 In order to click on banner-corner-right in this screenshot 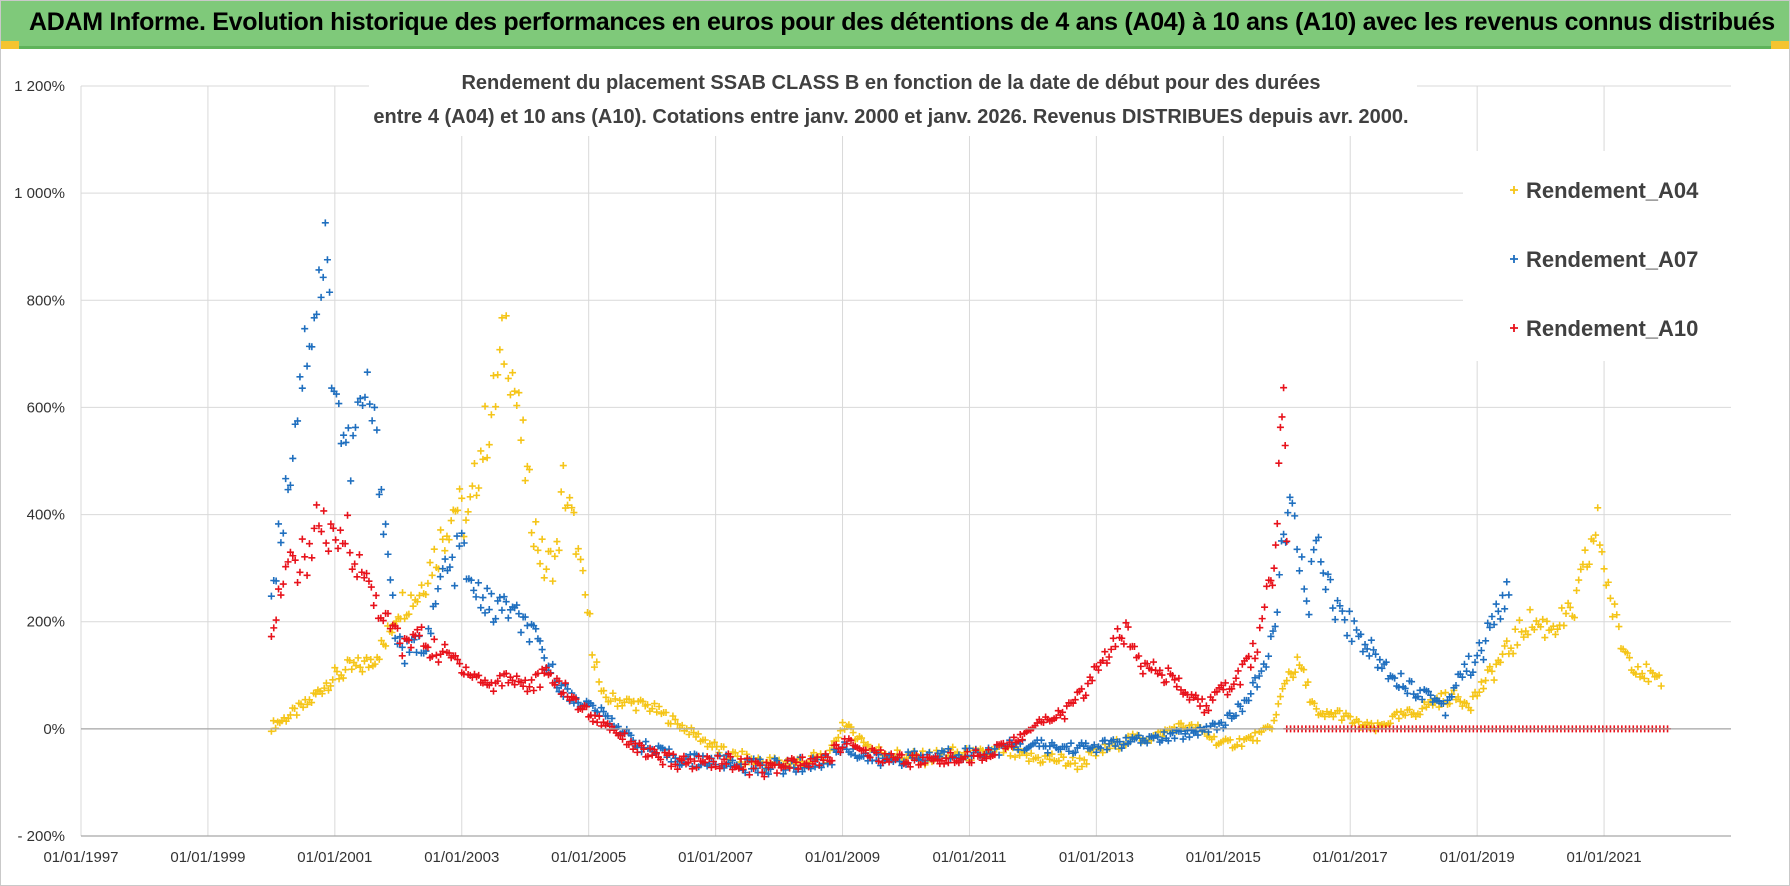, I will do `click(1780, 45)`.